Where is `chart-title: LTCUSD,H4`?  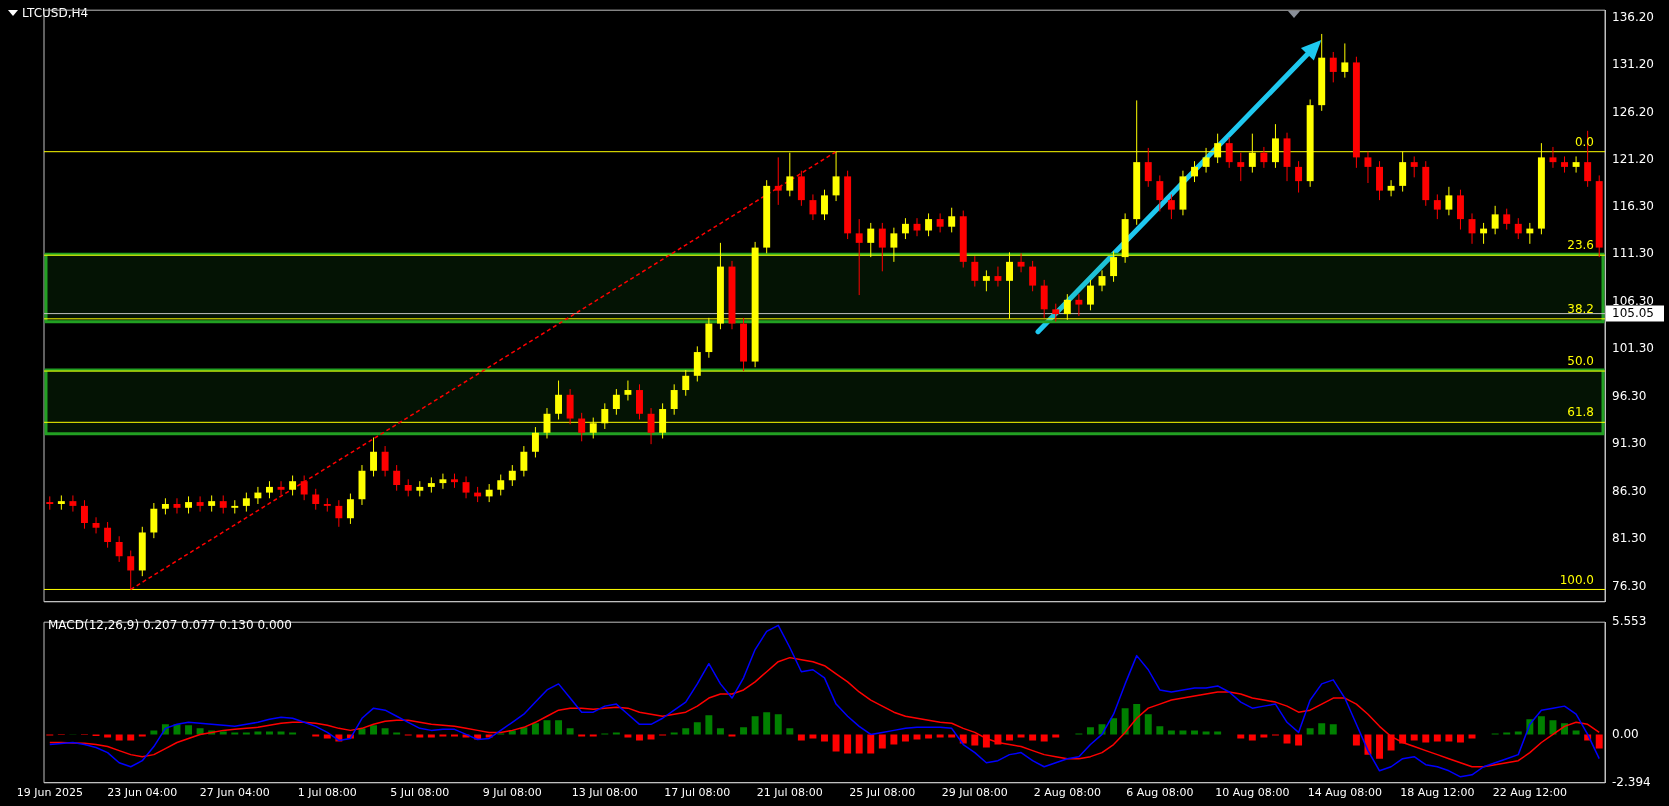 chart-title: LTCUSD,H4 is located at coordinates (55, 13).